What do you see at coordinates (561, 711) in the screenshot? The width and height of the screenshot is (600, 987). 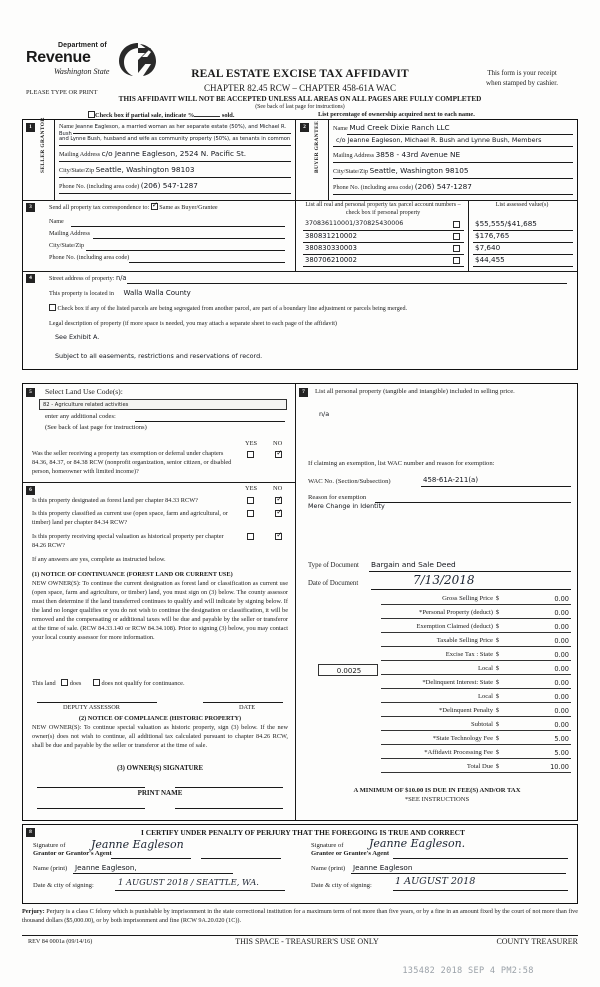 I see `delinquent-penalty-value: 0.00` at bounding box center [561, 711].